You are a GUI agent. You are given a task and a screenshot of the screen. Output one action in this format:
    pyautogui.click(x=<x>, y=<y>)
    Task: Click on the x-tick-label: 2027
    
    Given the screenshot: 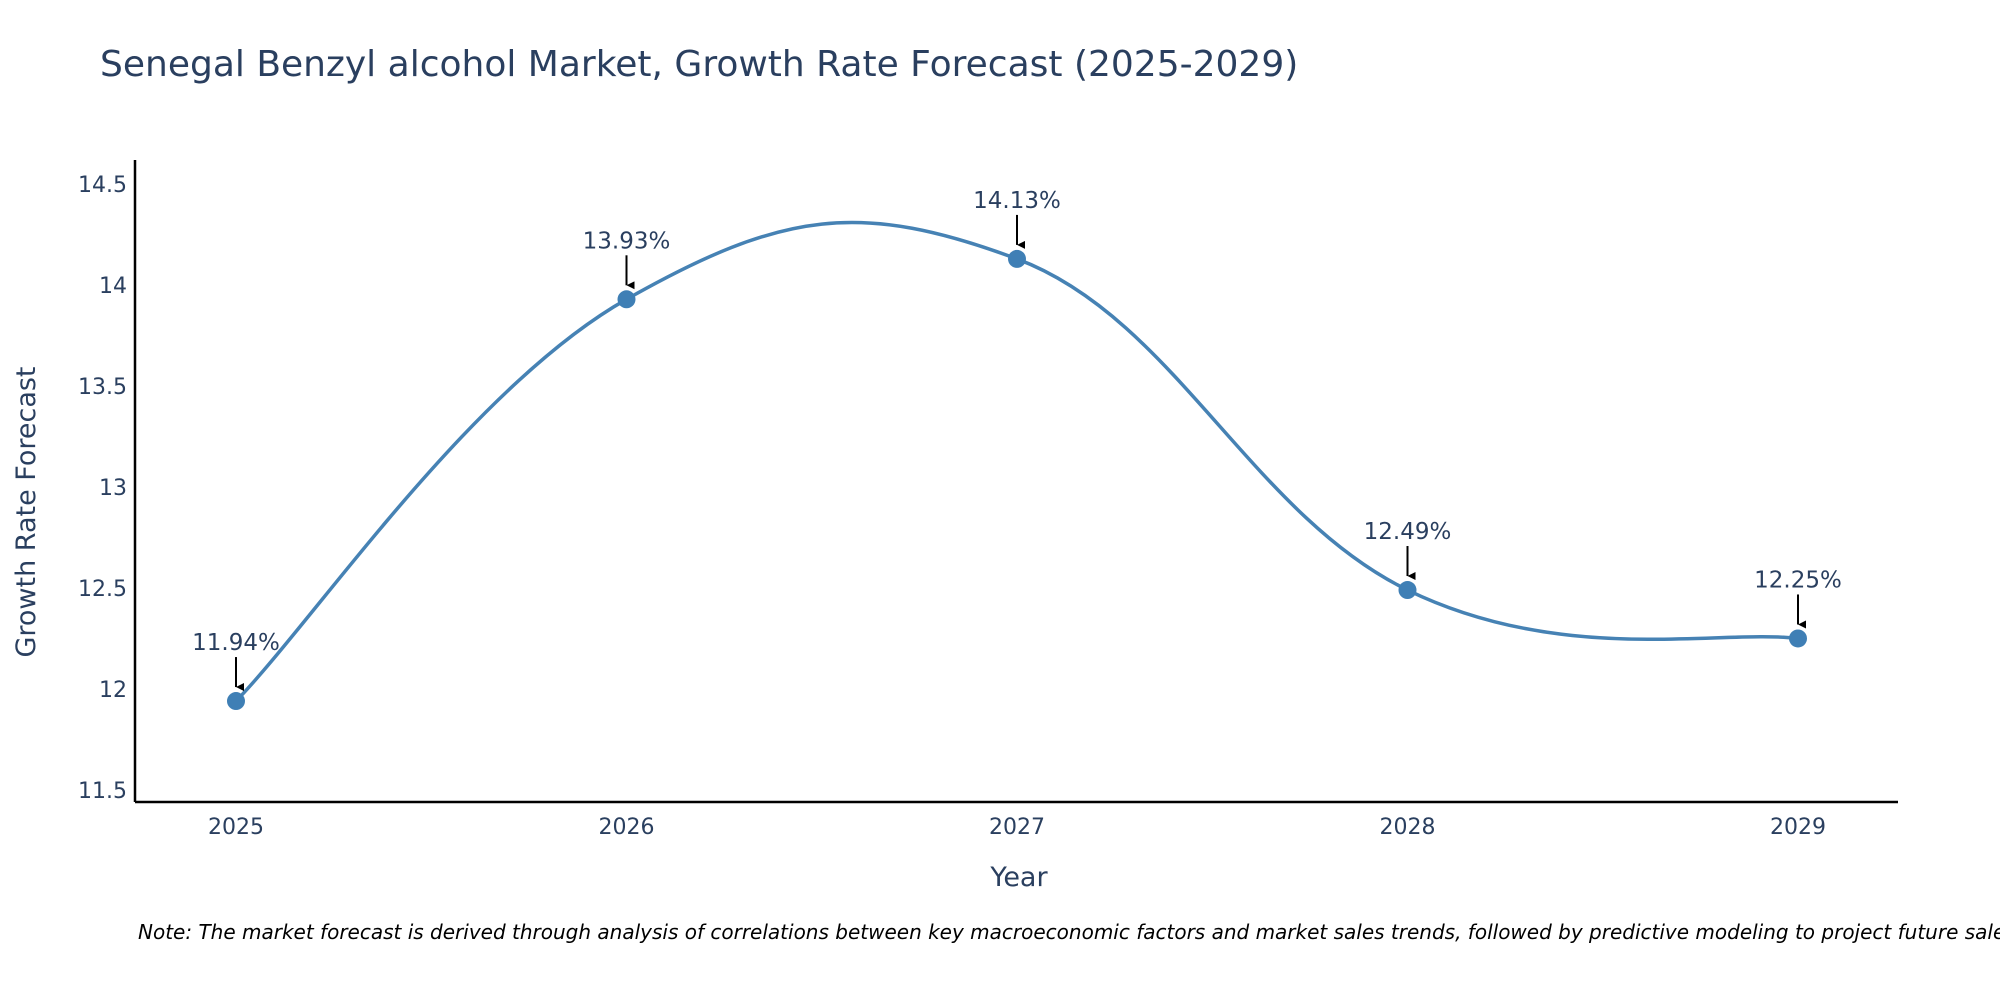 What is the action you would take?
    pyautogui.click(x=1017, y=827)
    